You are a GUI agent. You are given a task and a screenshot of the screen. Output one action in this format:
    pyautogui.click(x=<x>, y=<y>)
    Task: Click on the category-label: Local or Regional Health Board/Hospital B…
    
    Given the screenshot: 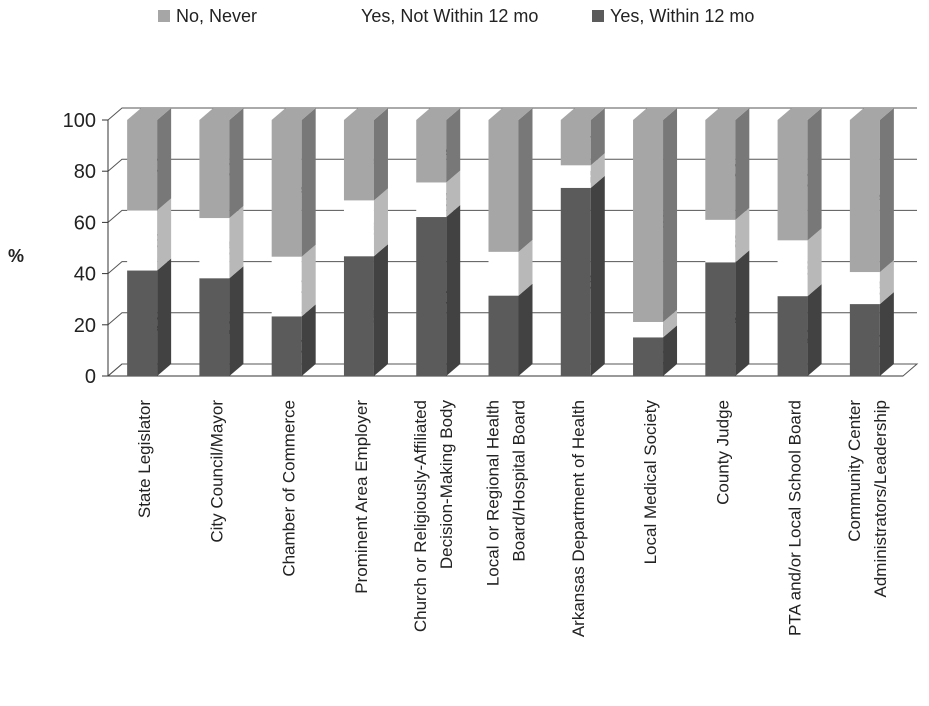 What is the action you would take?
    pyautogui.click(x=506, y=493)
    